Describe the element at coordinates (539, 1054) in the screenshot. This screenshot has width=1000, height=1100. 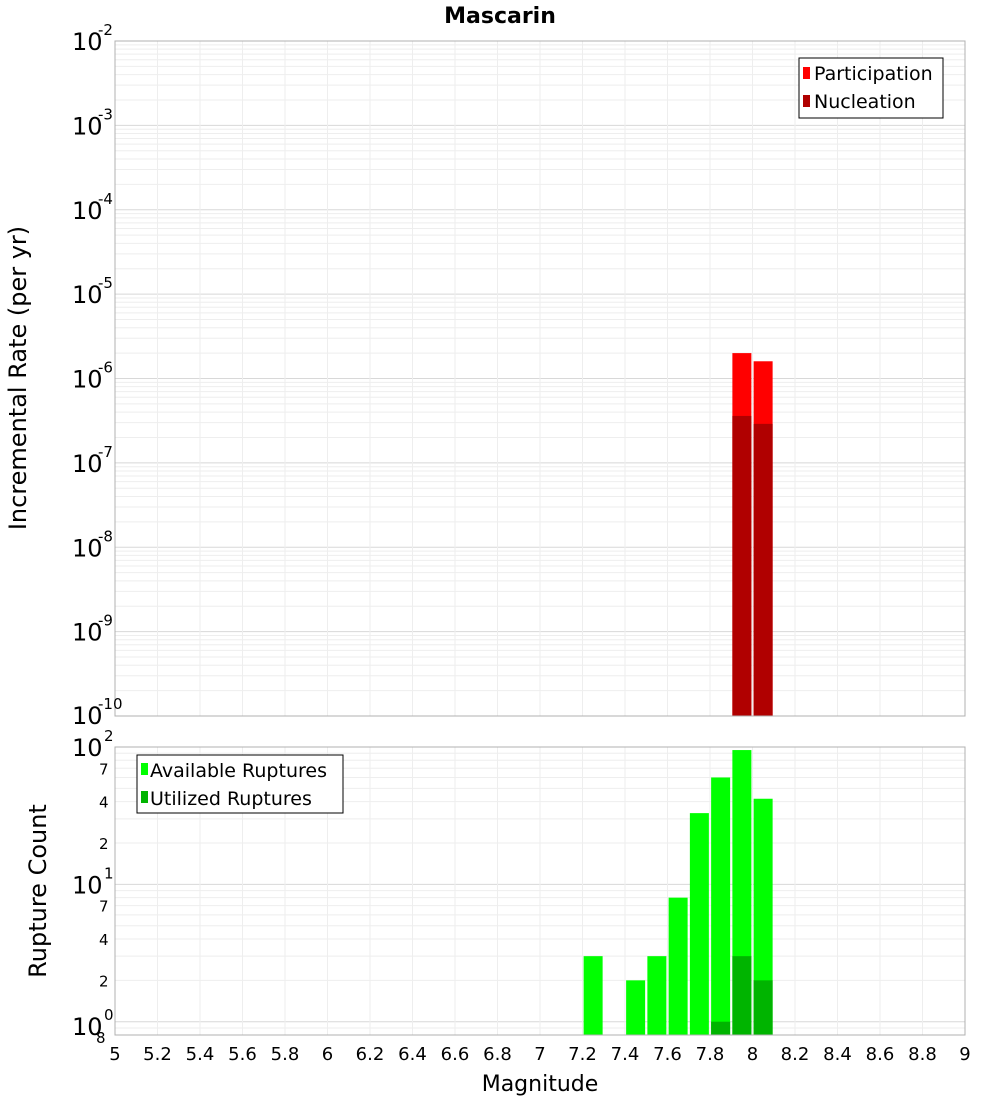
I see `x-tick-label: 7` at that location.